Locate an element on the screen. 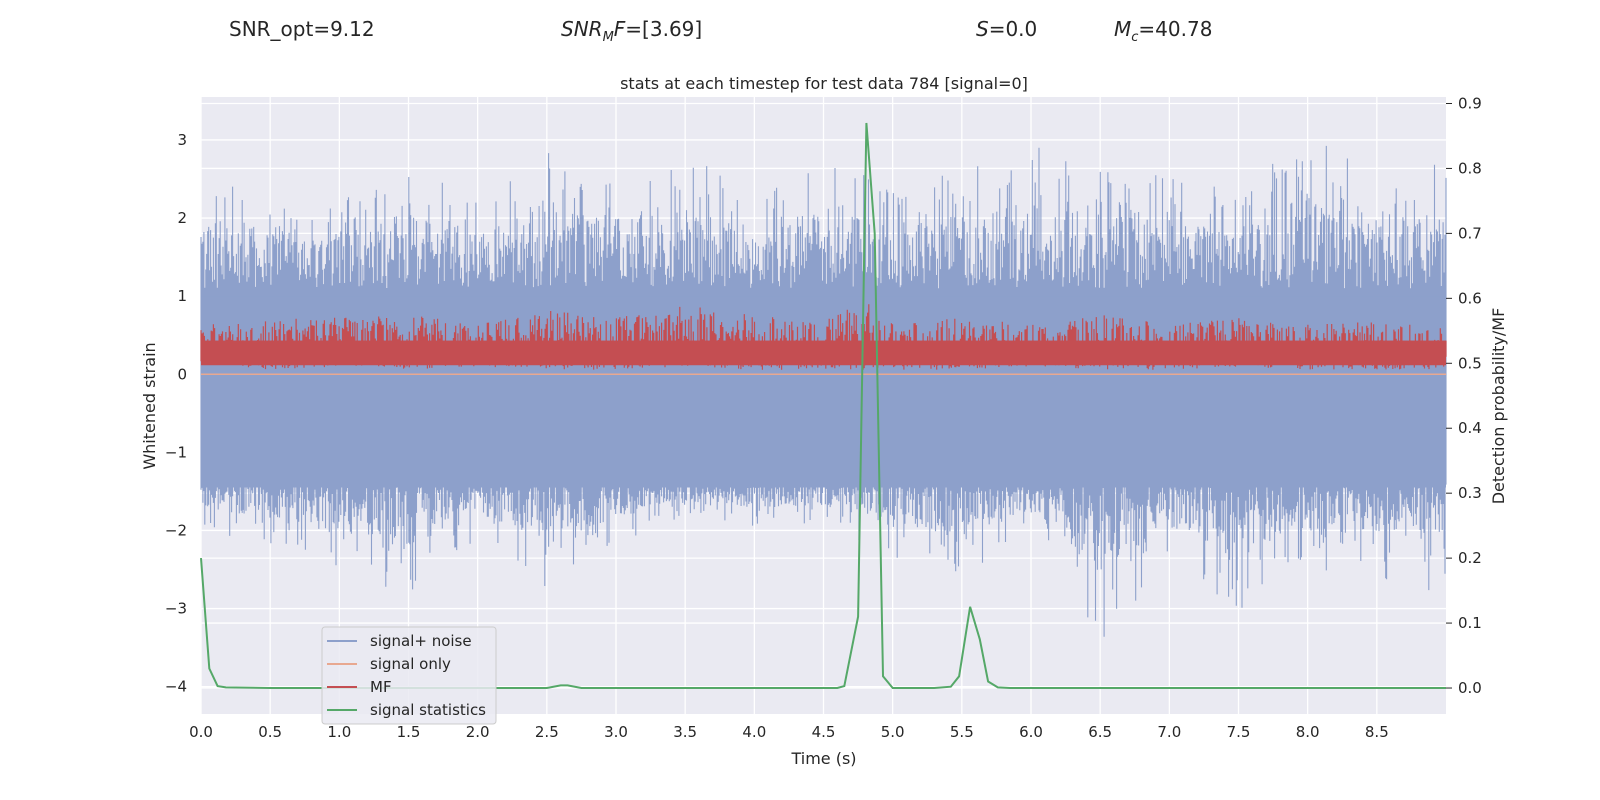  y2-tick-labels: 0.9 0.8 0.7 0.6 0.5 0.4 0.3 0.2 0.1 0.0 is located at coordinates (1464, 395).